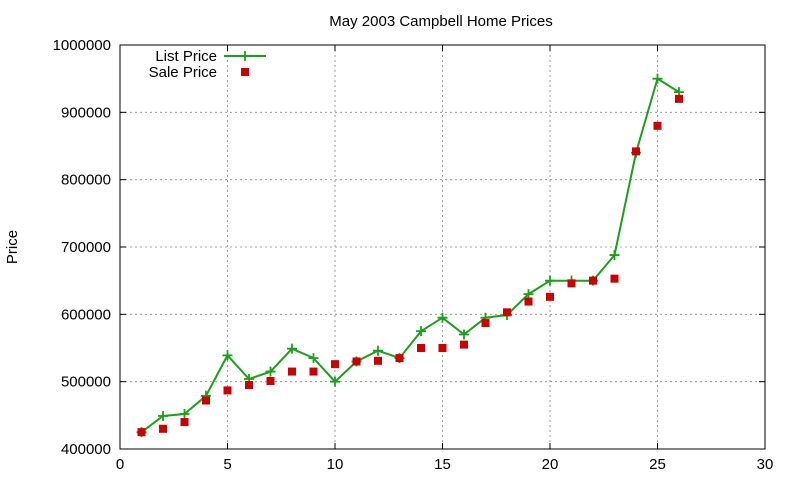 The width and height of the screenshot is (800, 485). Describe the element at coordinates (550, 464) in the screenshot. I see `x-tick-label: 20` at that location.